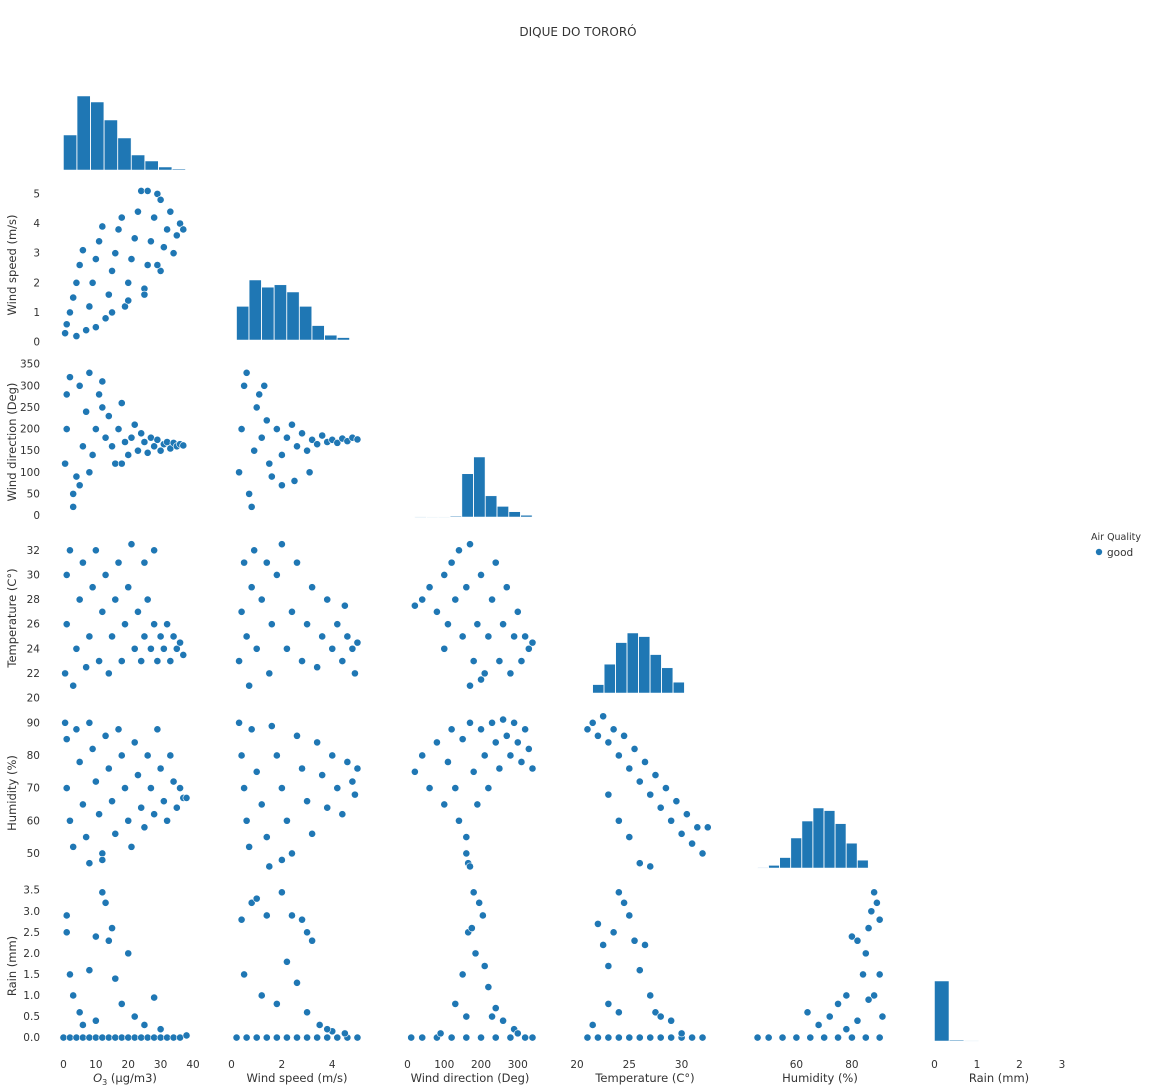 The width and height of the screenshot is (1151, 1090). I want to click on y-tick-label-hum: 80, so click(33, 756).